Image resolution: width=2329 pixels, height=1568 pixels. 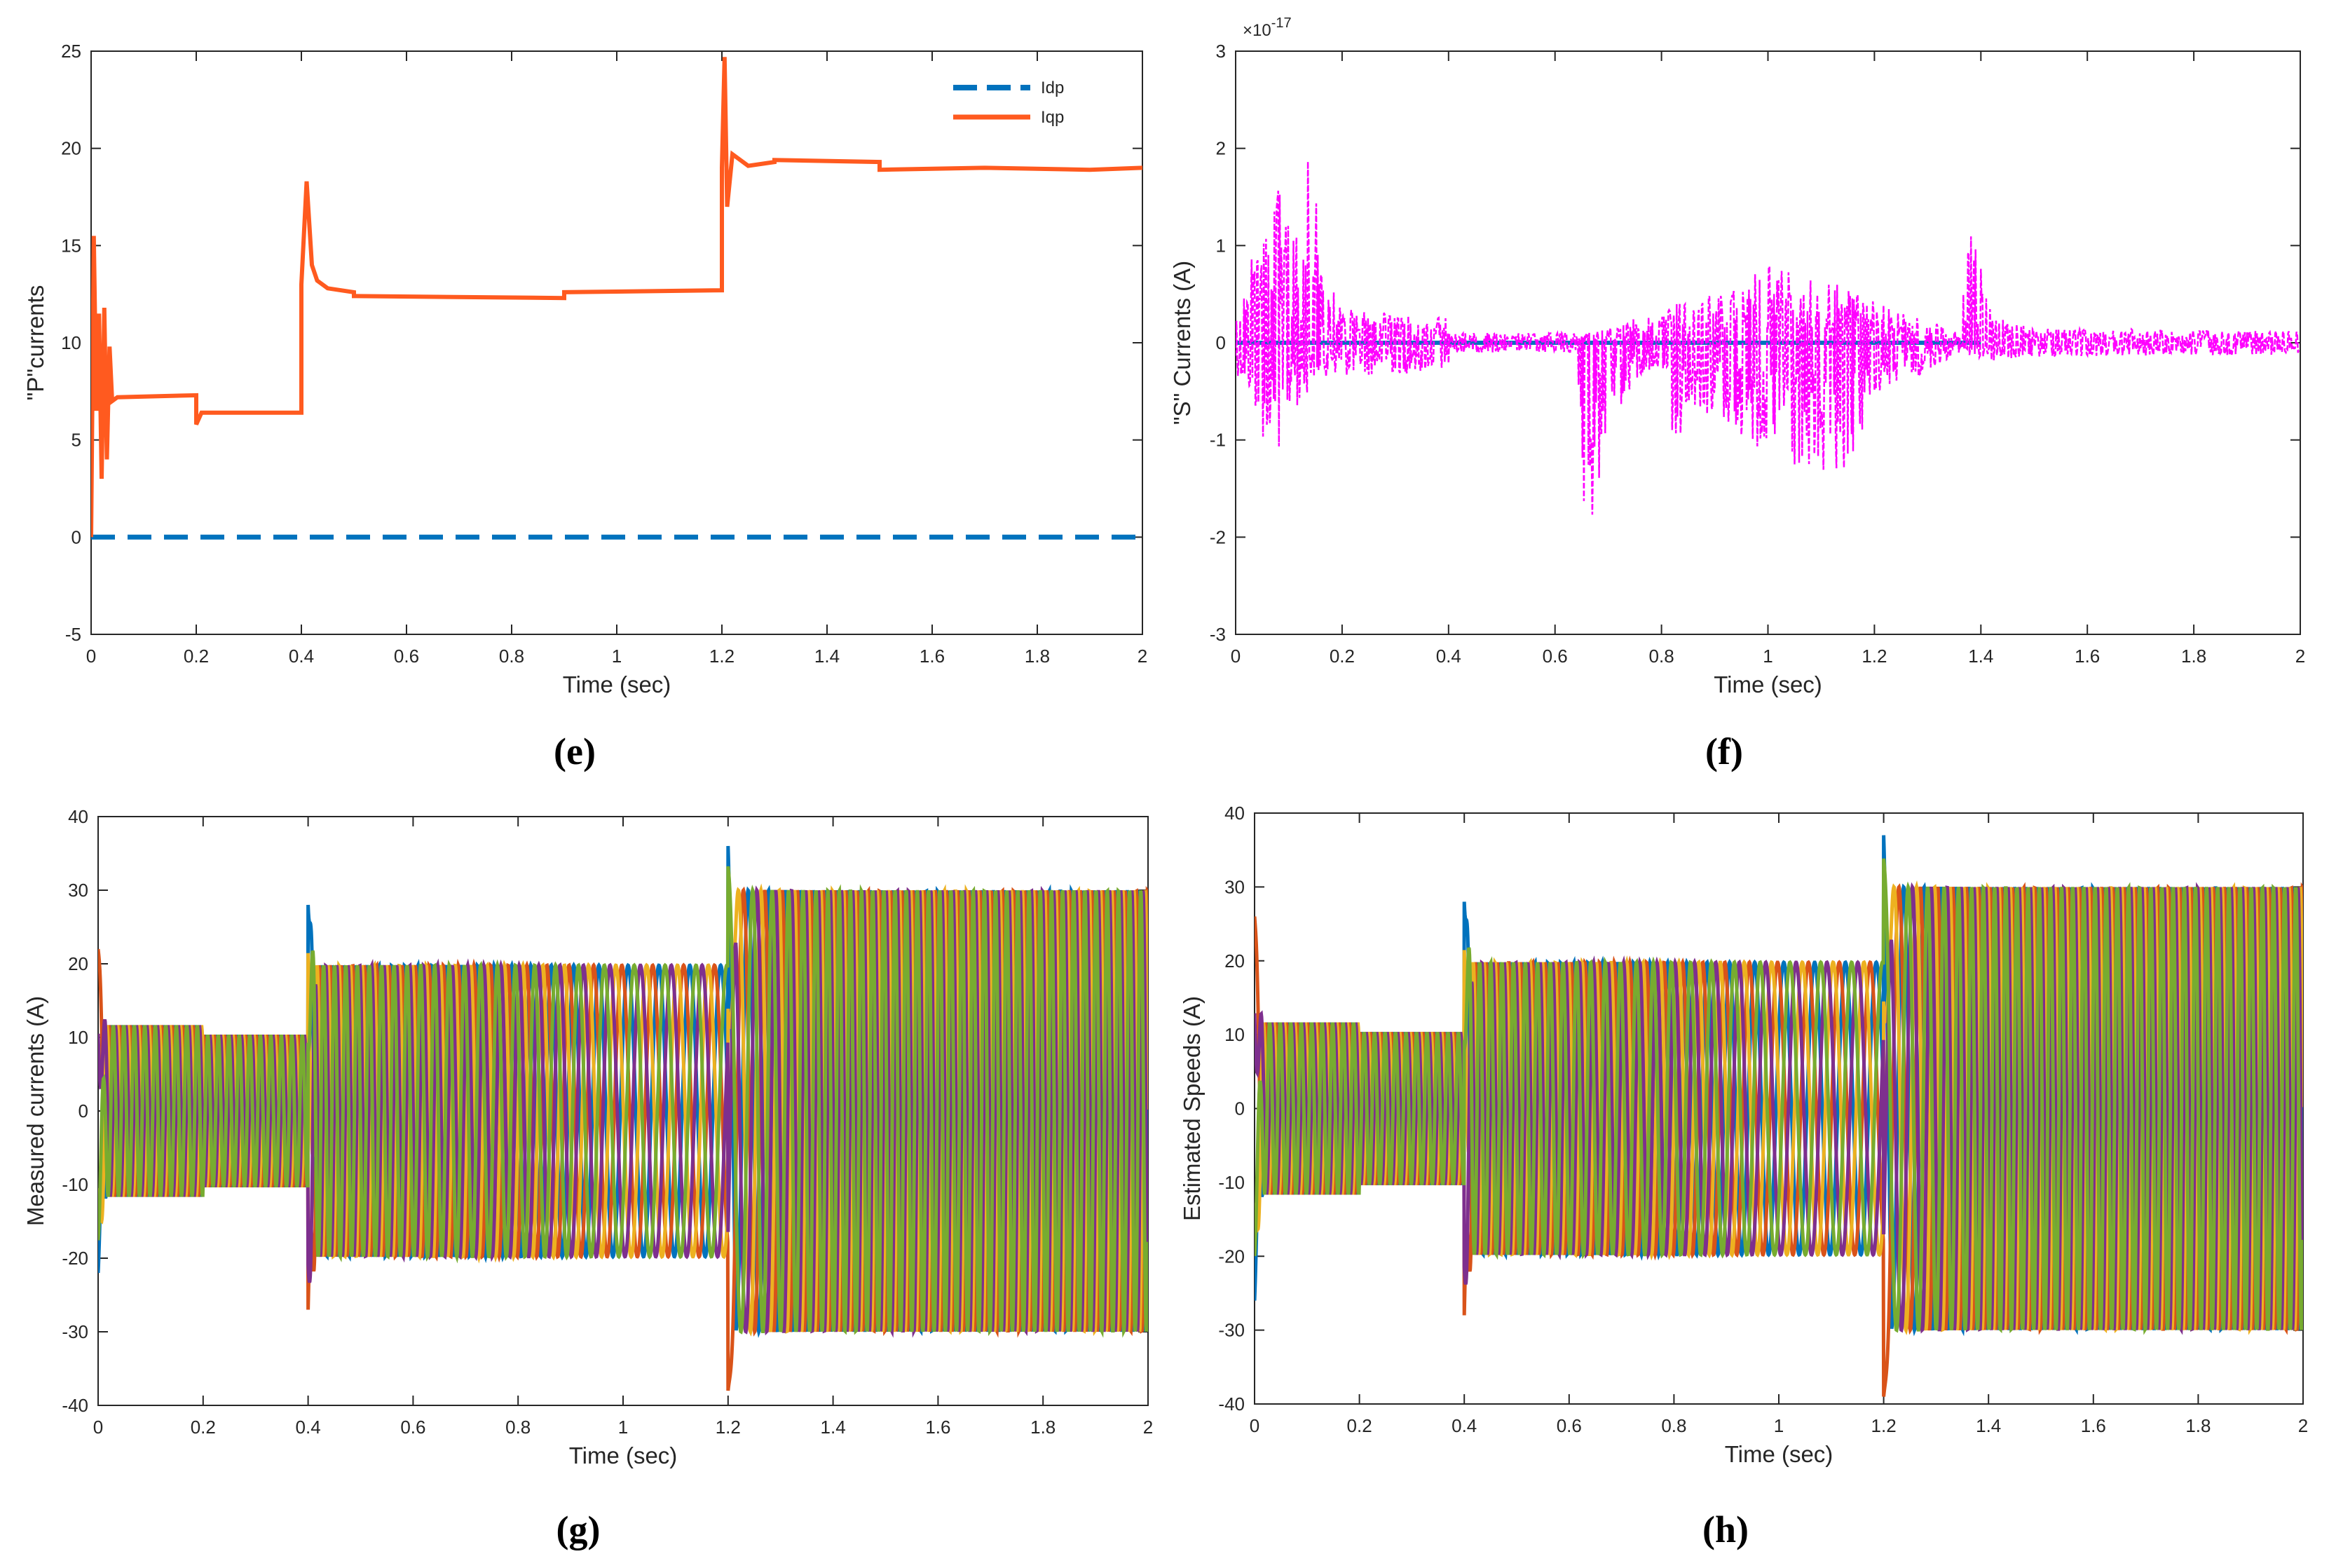 What do you see at coordinates (71, 51) in the screenshot?
I see `y-tick-label: 25` at bounding box center [71, 51].